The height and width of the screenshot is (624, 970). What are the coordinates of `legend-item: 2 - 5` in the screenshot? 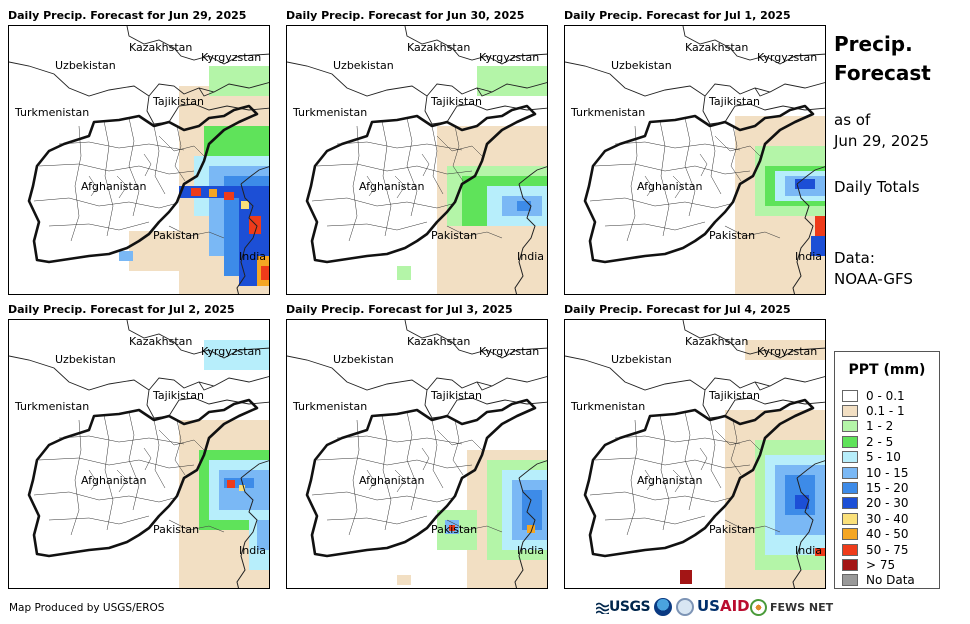 It's located at (878, 441).